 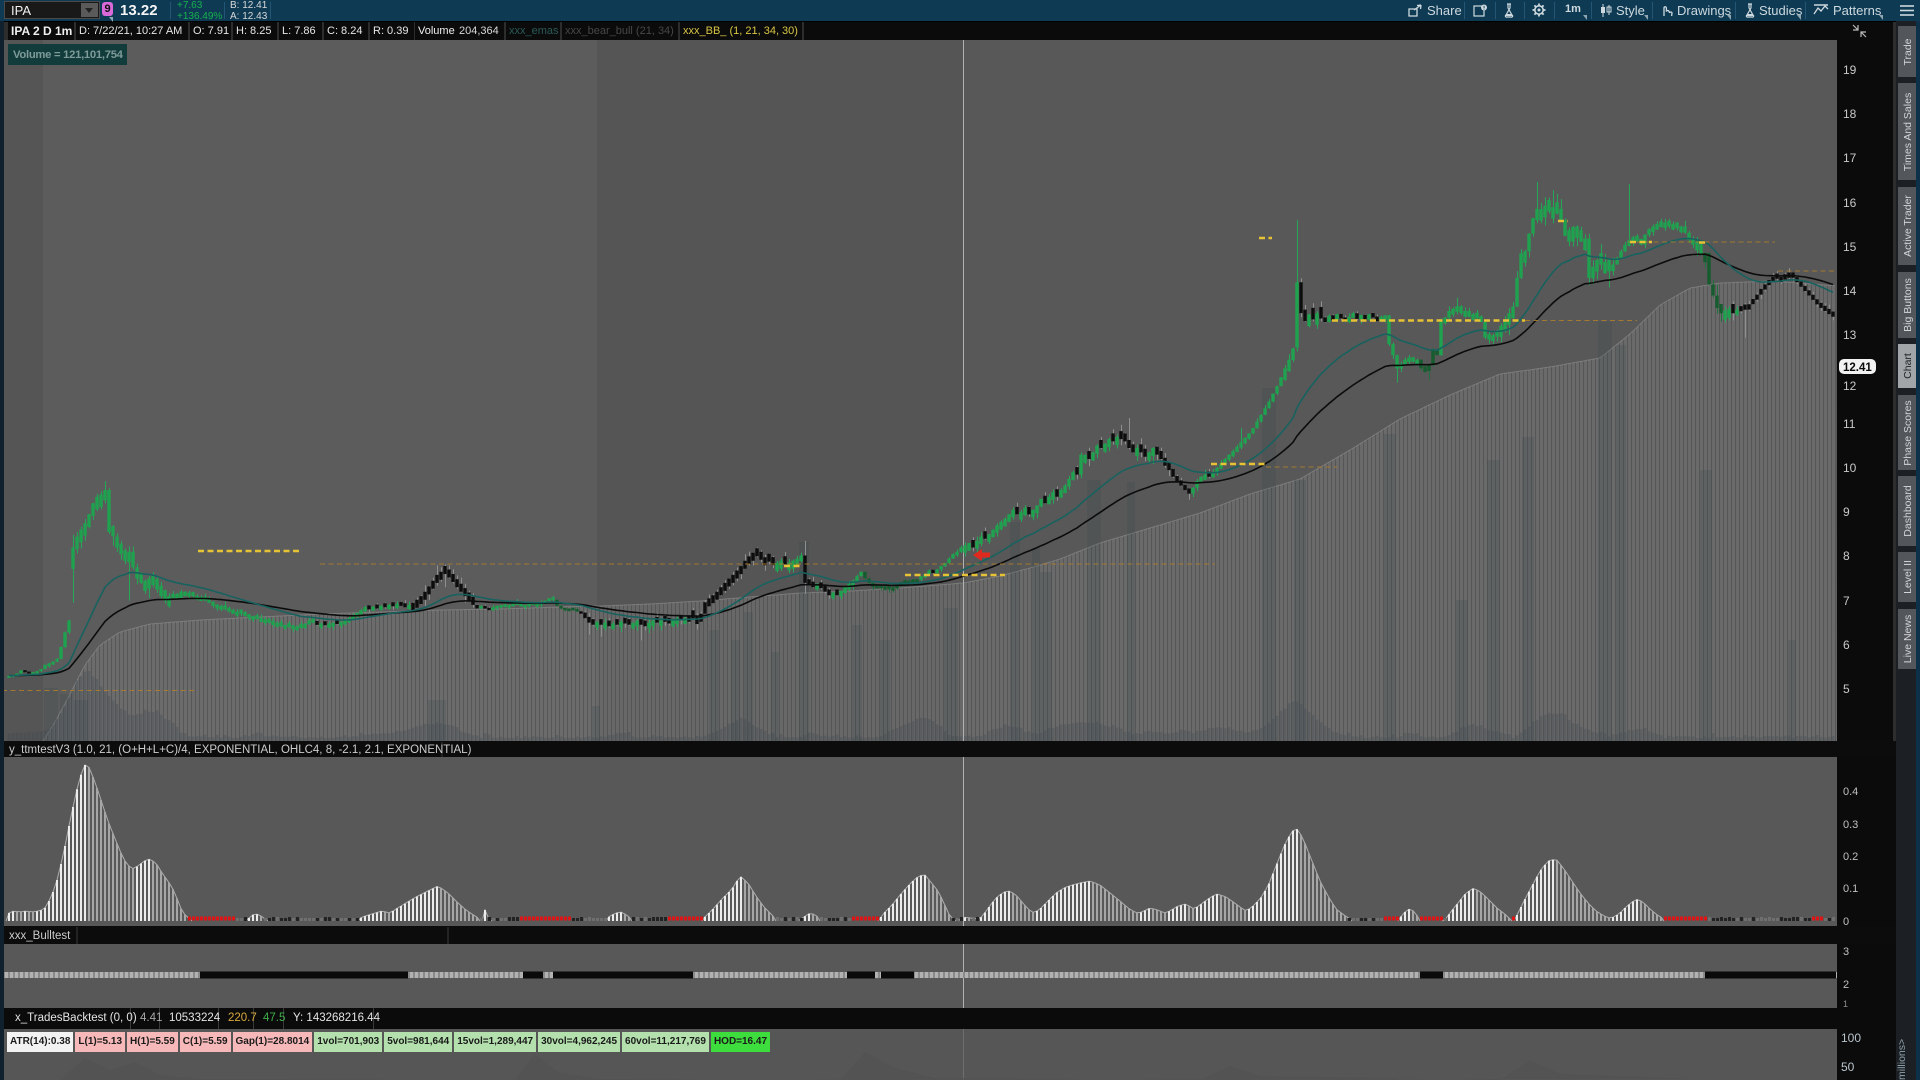 I want to click on svg-text: 8, so click(x=1846, y=556).